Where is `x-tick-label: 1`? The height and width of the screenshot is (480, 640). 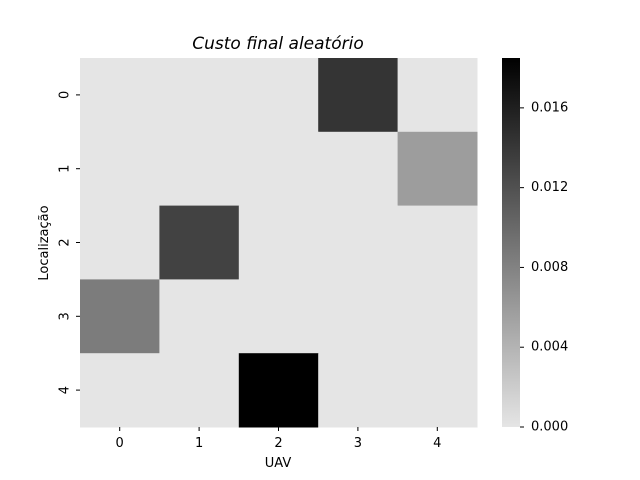 x-tick-label: 1 is located at coordinates (199, 443).